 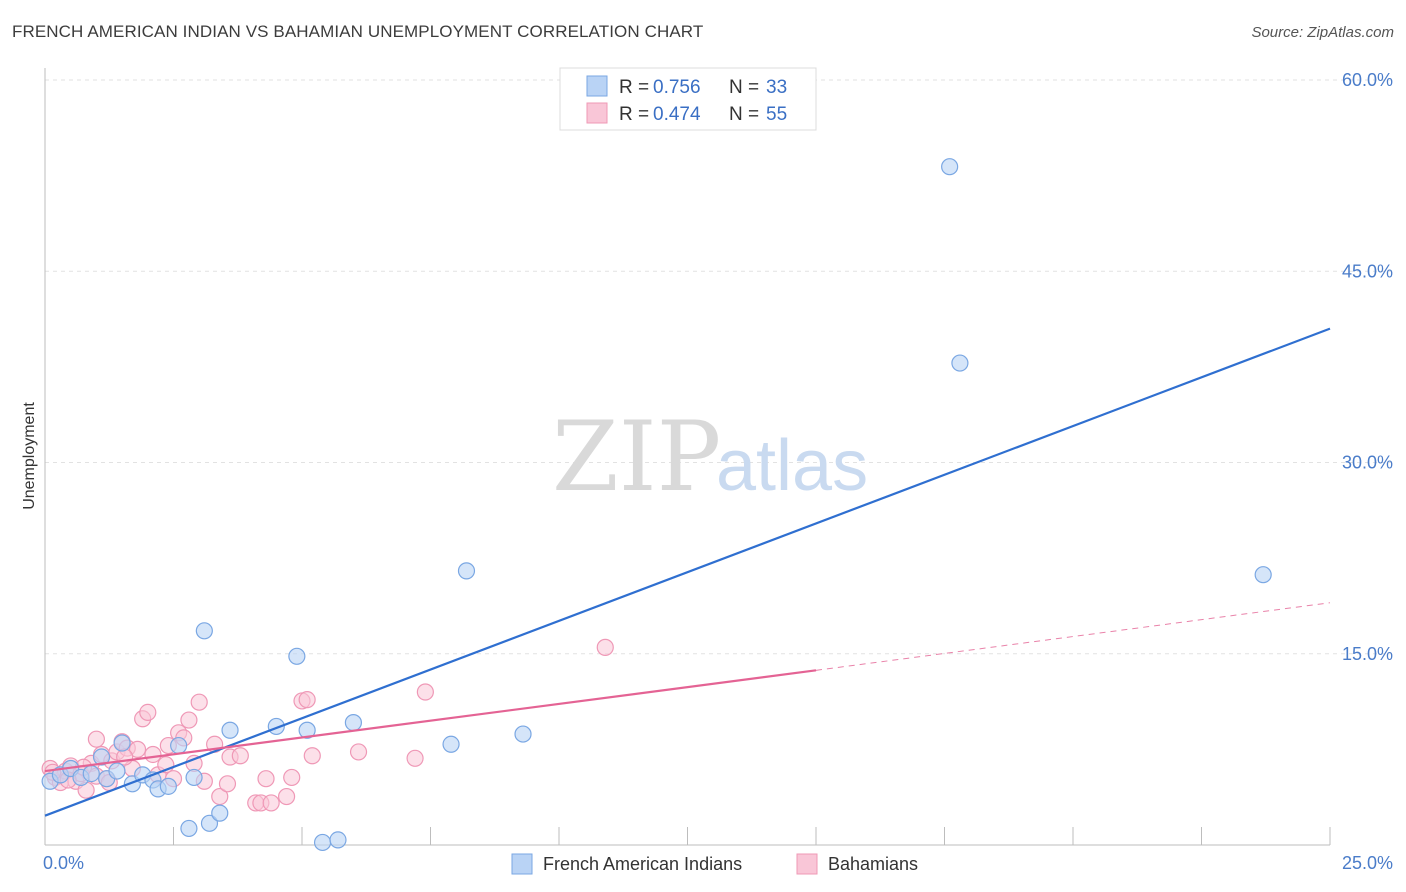 I want to click on y-axis-label: Unemployment, so click(x=29, y=456).